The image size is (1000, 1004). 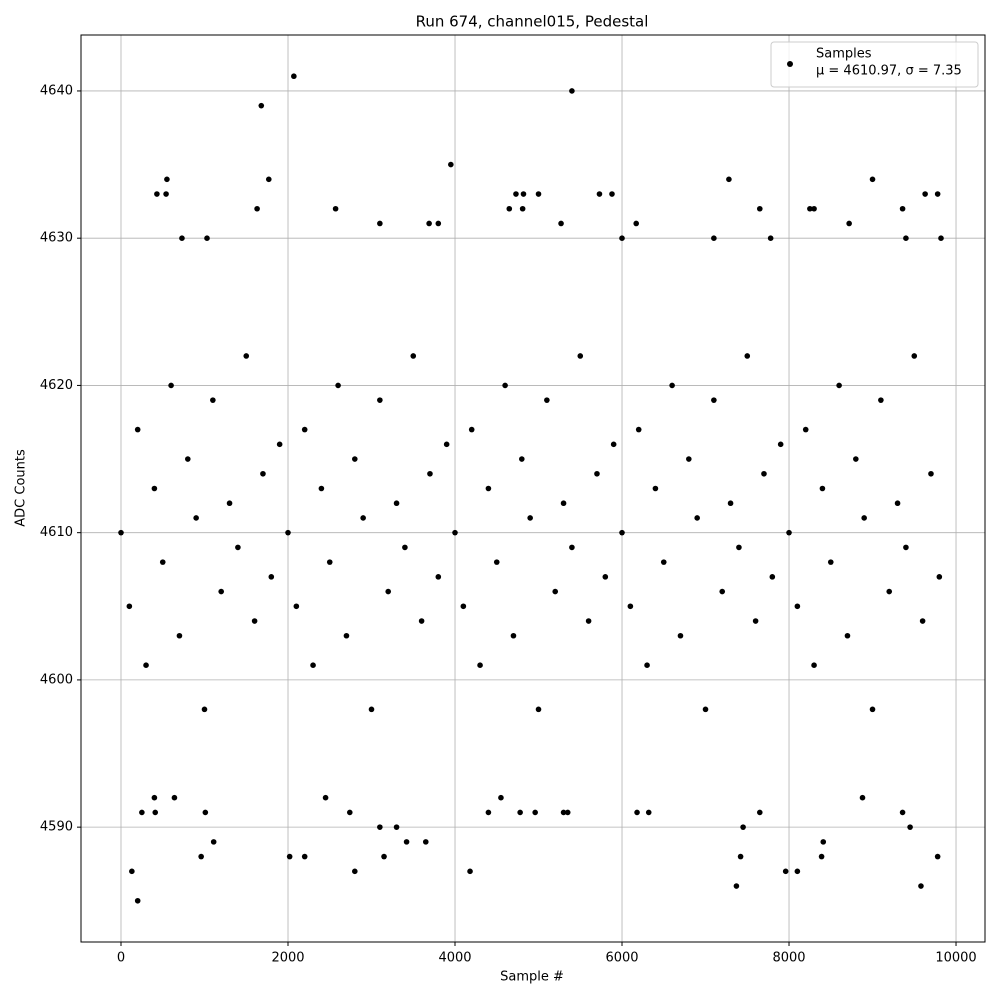 I want to click on legend-note: μ = 4610.97, σ = 7.35, so click(x=889, y=71).